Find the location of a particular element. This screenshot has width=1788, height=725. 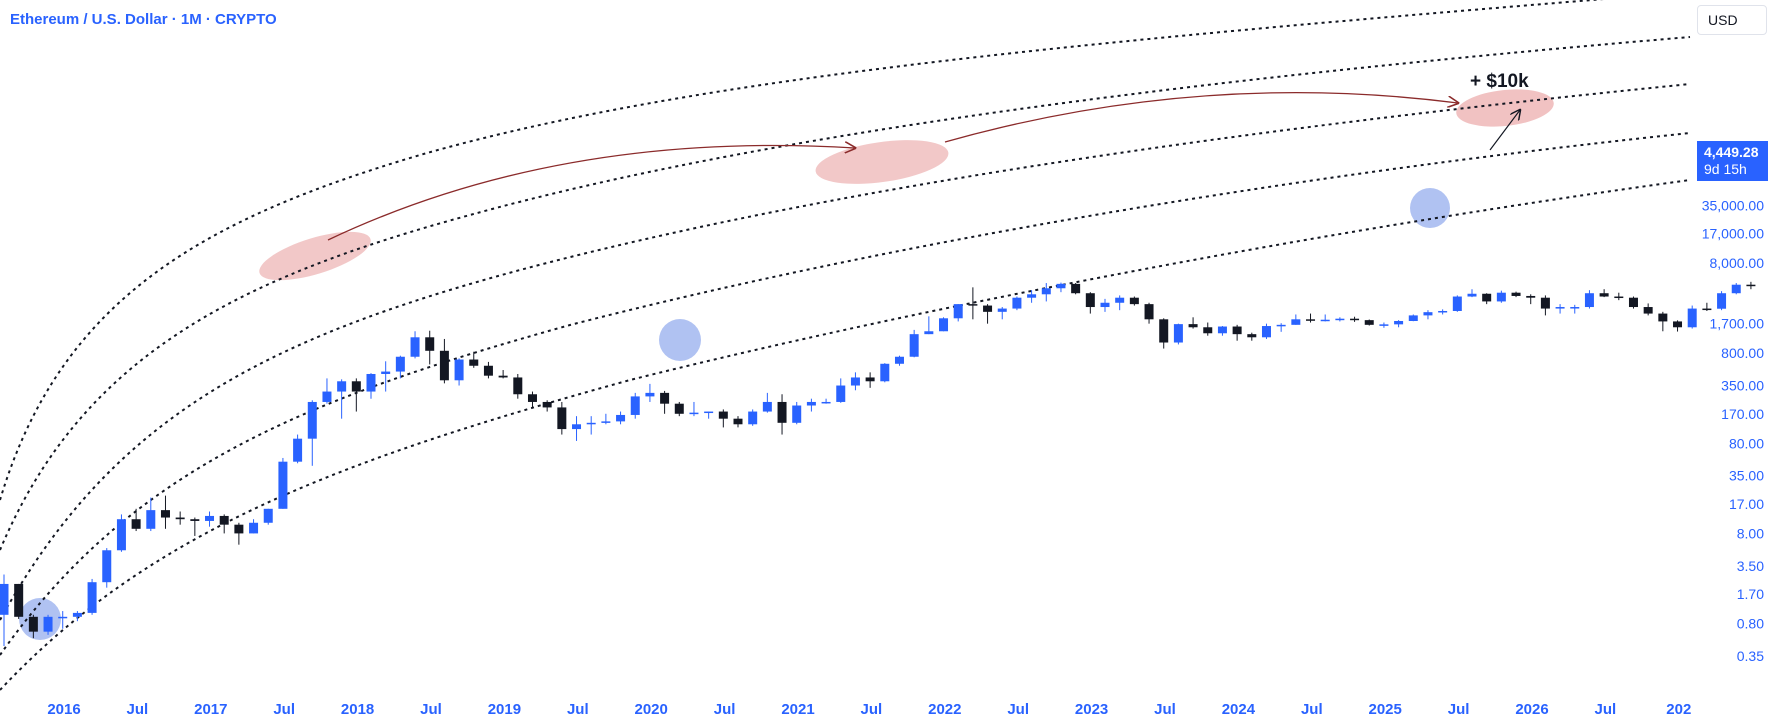

price-tick-label: 800.00 is located at coordinates (1742, 353).